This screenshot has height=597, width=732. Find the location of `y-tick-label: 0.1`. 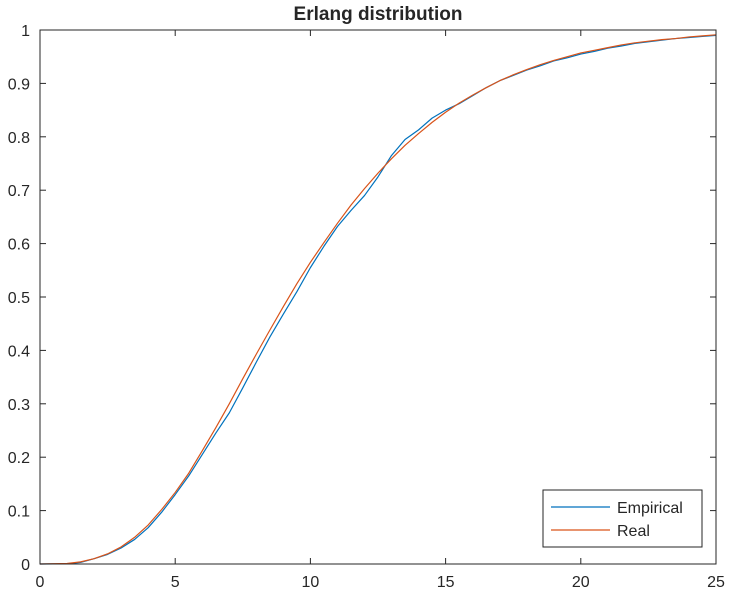

y-tick-label: 0.1 is located at coordinates (19, 512).